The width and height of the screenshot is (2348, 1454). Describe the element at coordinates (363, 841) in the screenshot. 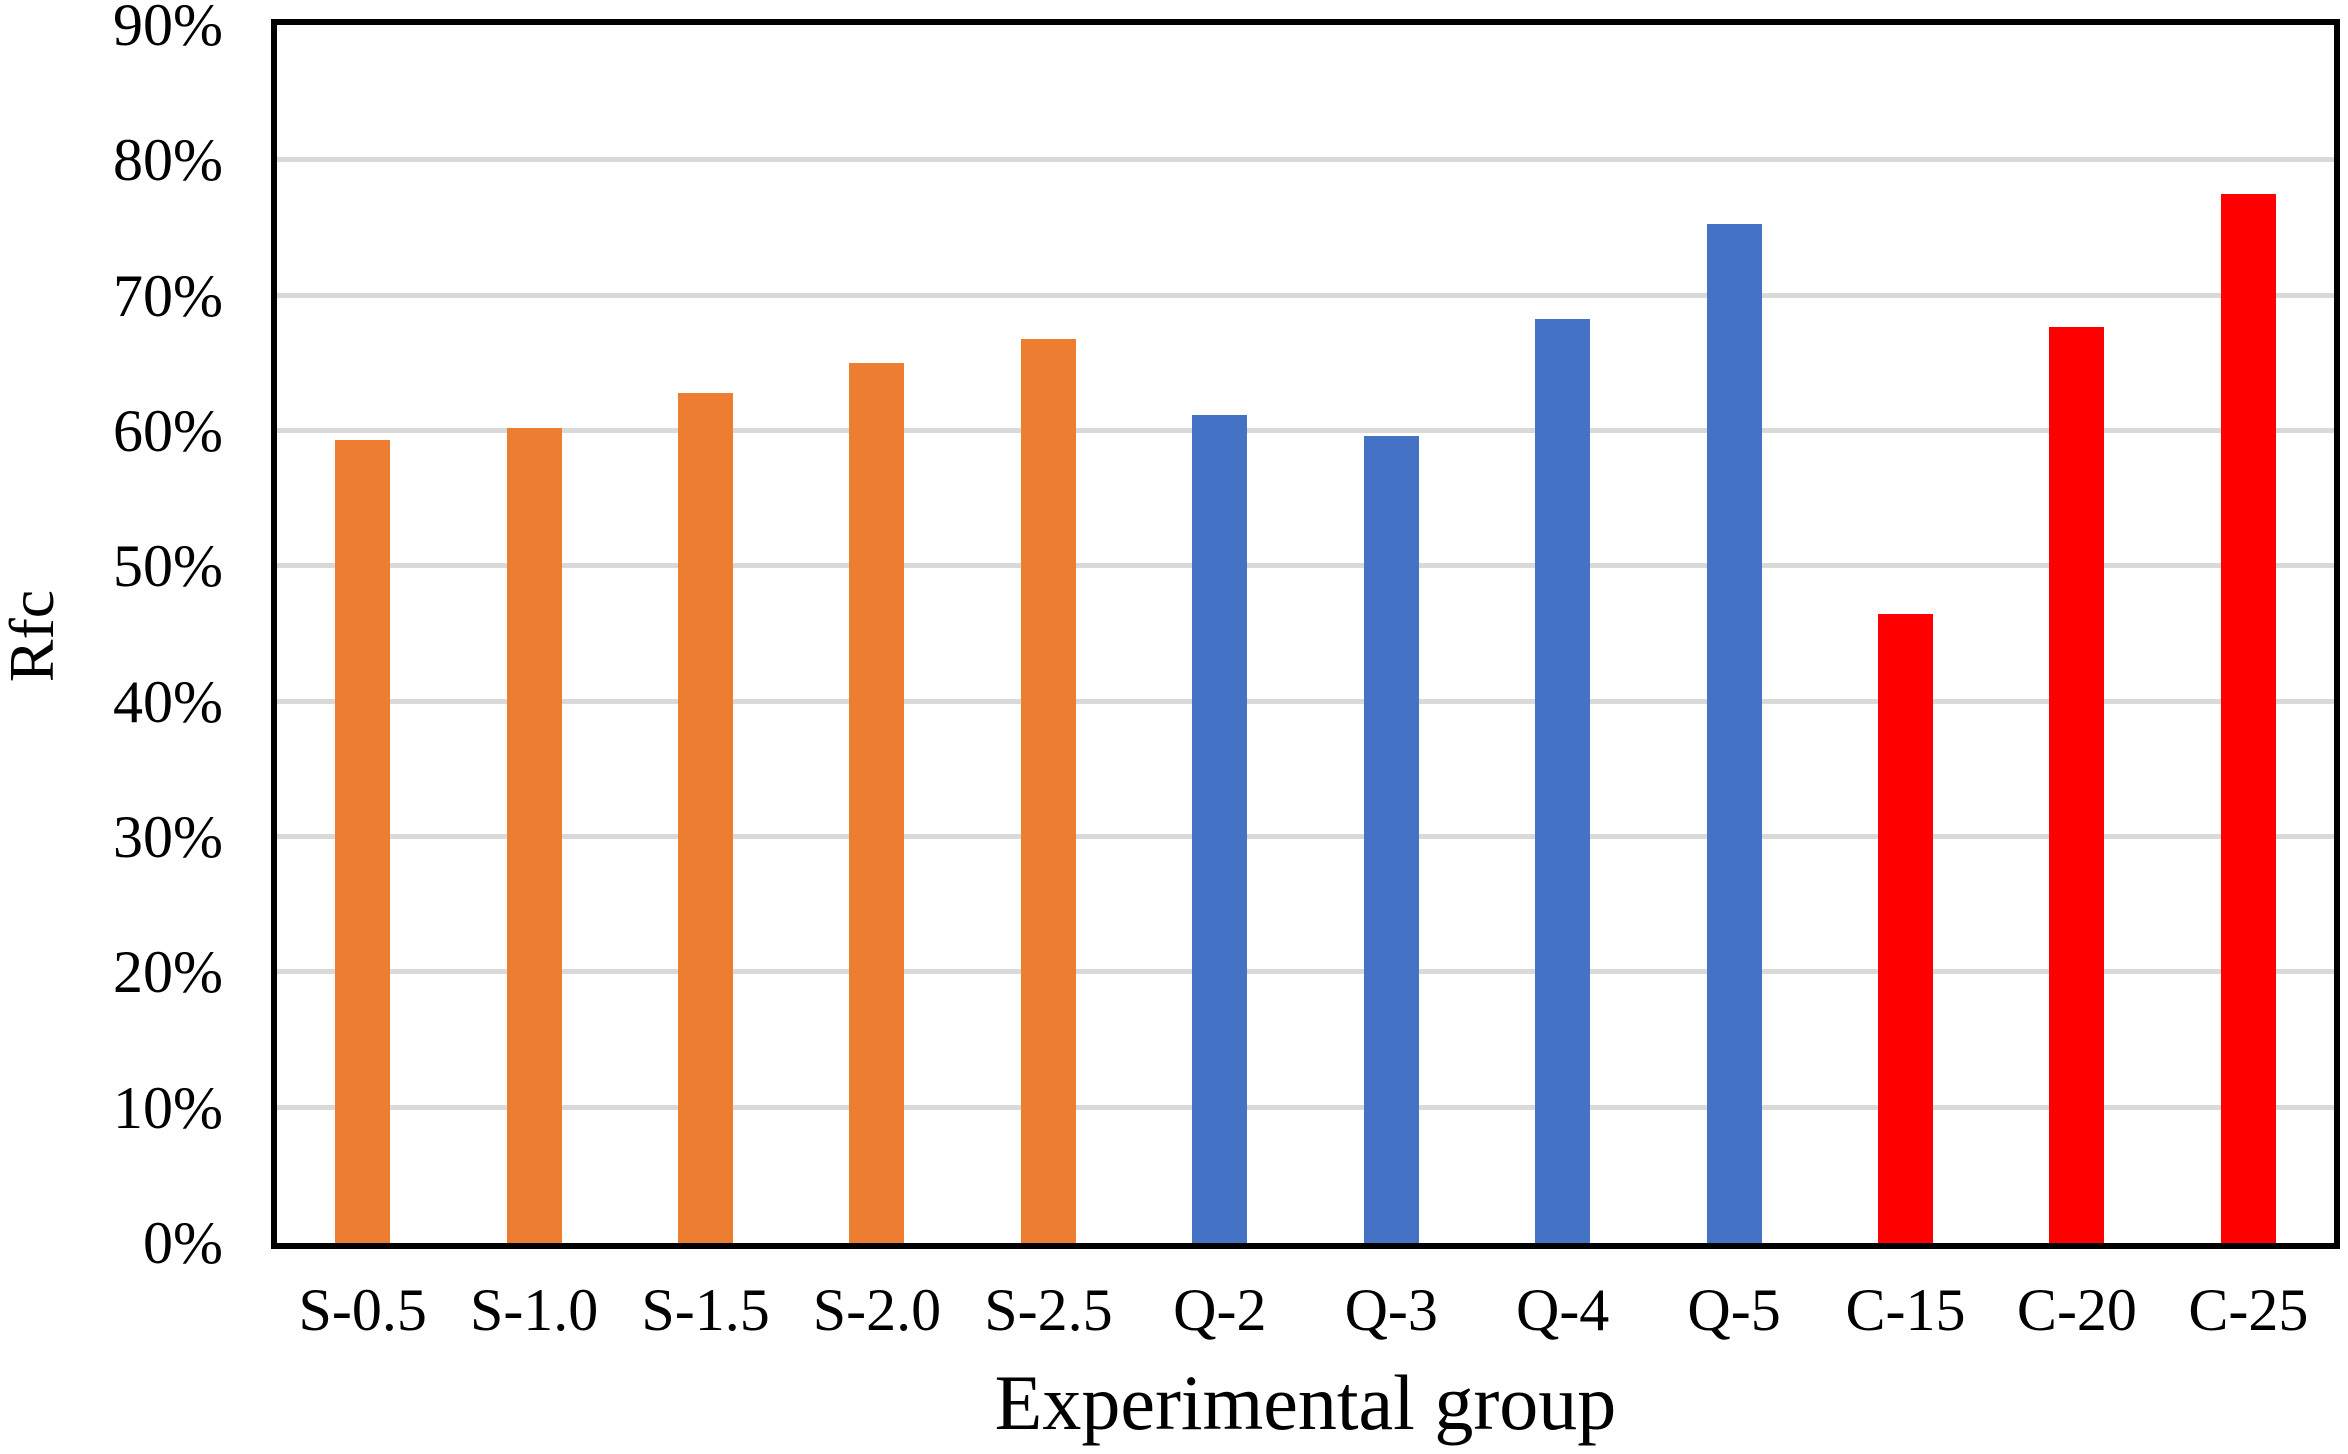

I see `bar-S-0.5` at that location.